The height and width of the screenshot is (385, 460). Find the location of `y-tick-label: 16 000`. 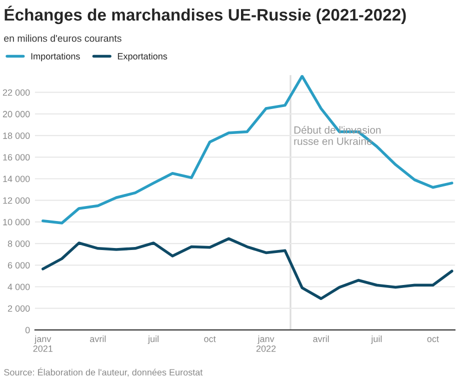

y-tick-label: 16 000 is located at coordinates (16, 157).